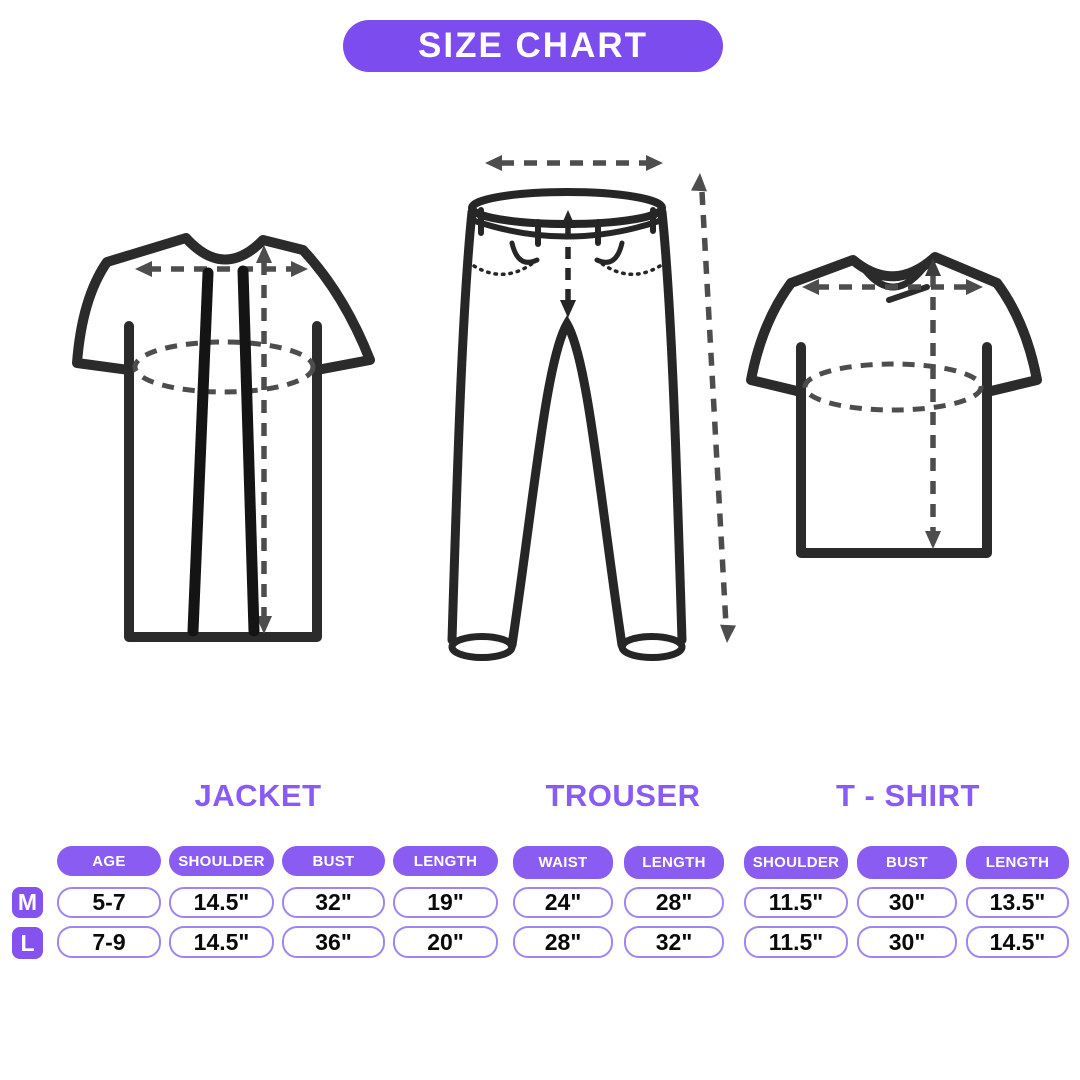 The width and height of the screenshot is (1080, 1080). I want to click on jacket-header-bust: BUST, so click(333, 861).